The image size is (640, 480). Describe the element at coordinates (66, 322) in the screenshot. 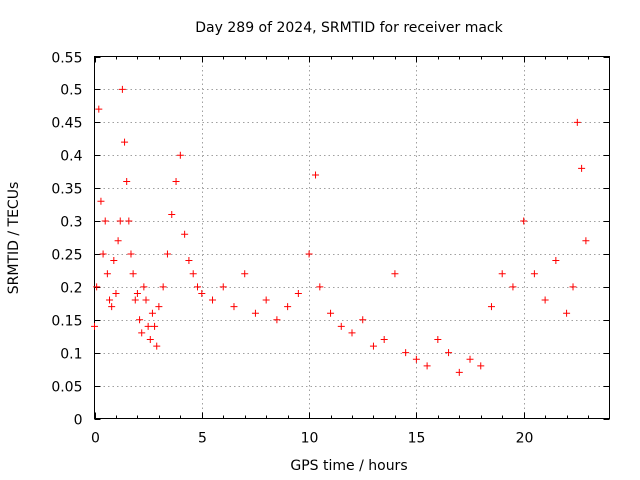

I see `y-tick-label: 0.15` at that location.